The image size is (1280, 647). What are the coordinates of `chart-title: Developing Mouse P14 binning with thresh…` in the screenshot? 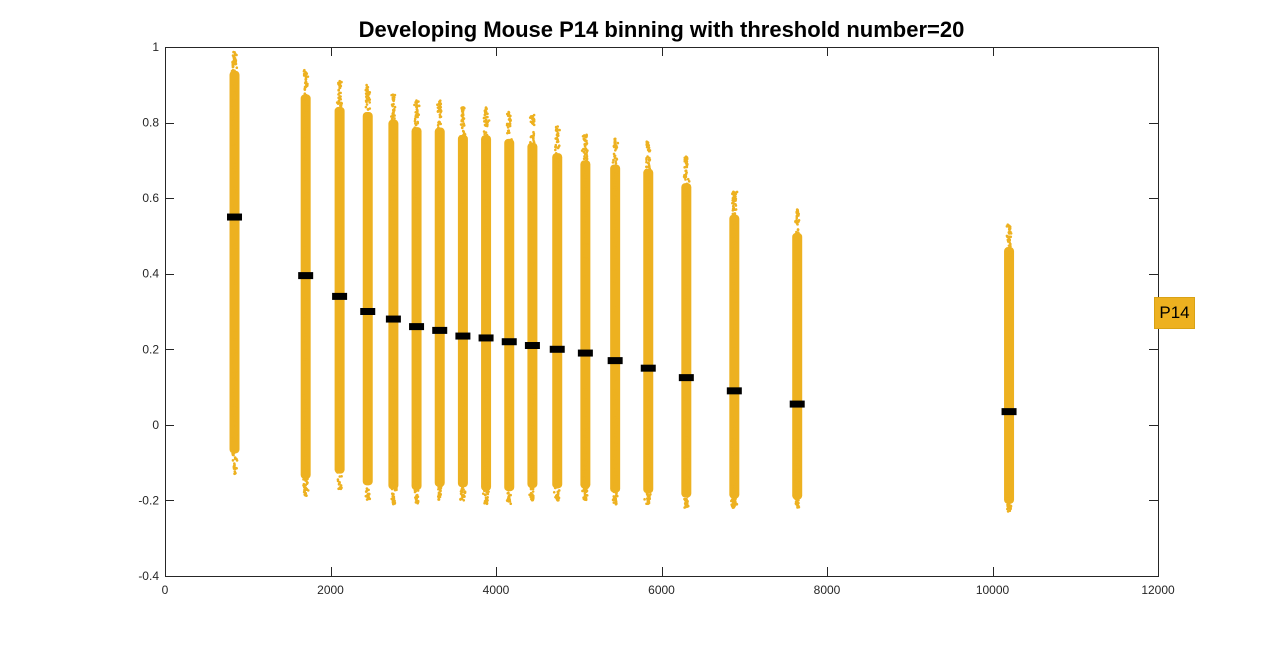 It's located at (661, 29).